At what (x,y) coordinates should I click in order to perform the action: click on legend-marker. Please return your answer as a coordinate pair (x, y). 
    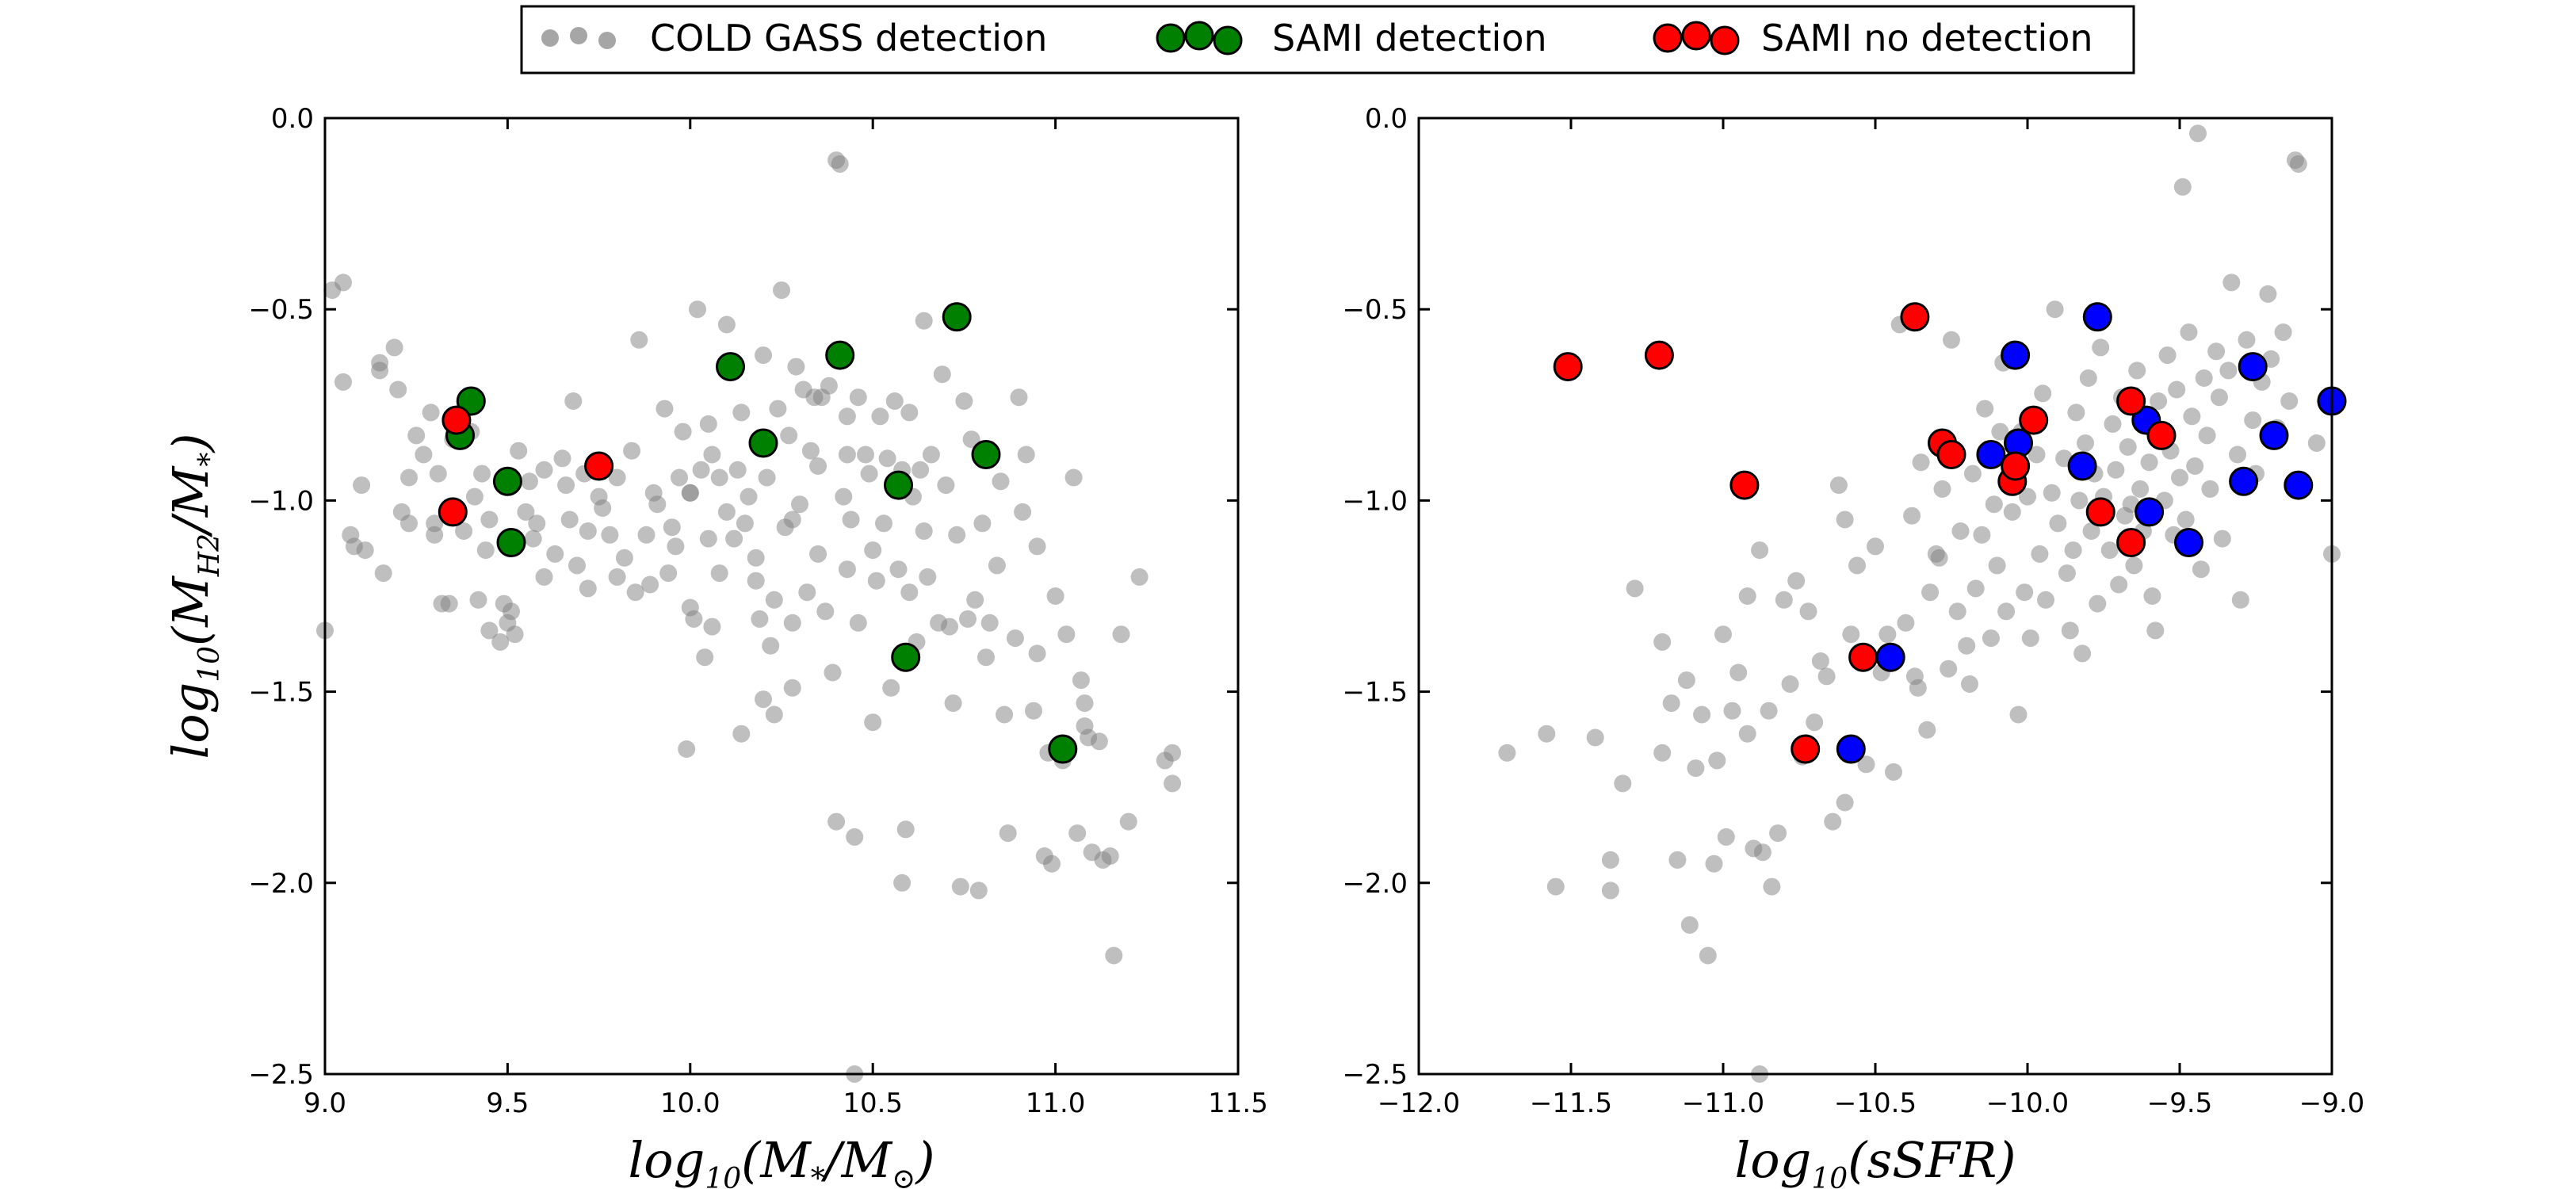
    Looking at the image, I should click on (1199, 36).